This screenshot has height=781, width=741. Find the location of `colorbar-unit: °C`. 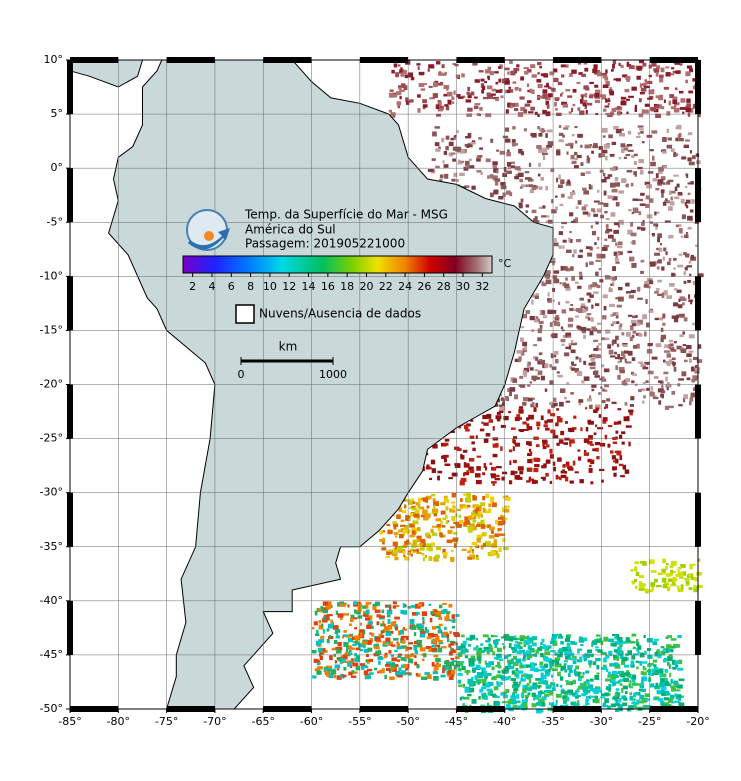

colorbar-unit: °C is located at coordinates (505, 263).